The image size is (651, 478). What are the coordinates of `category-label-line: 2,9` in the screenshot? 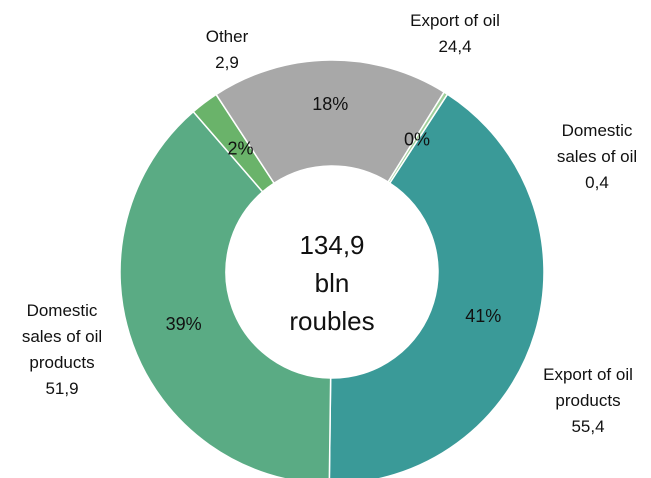 It's located at (227, 62).